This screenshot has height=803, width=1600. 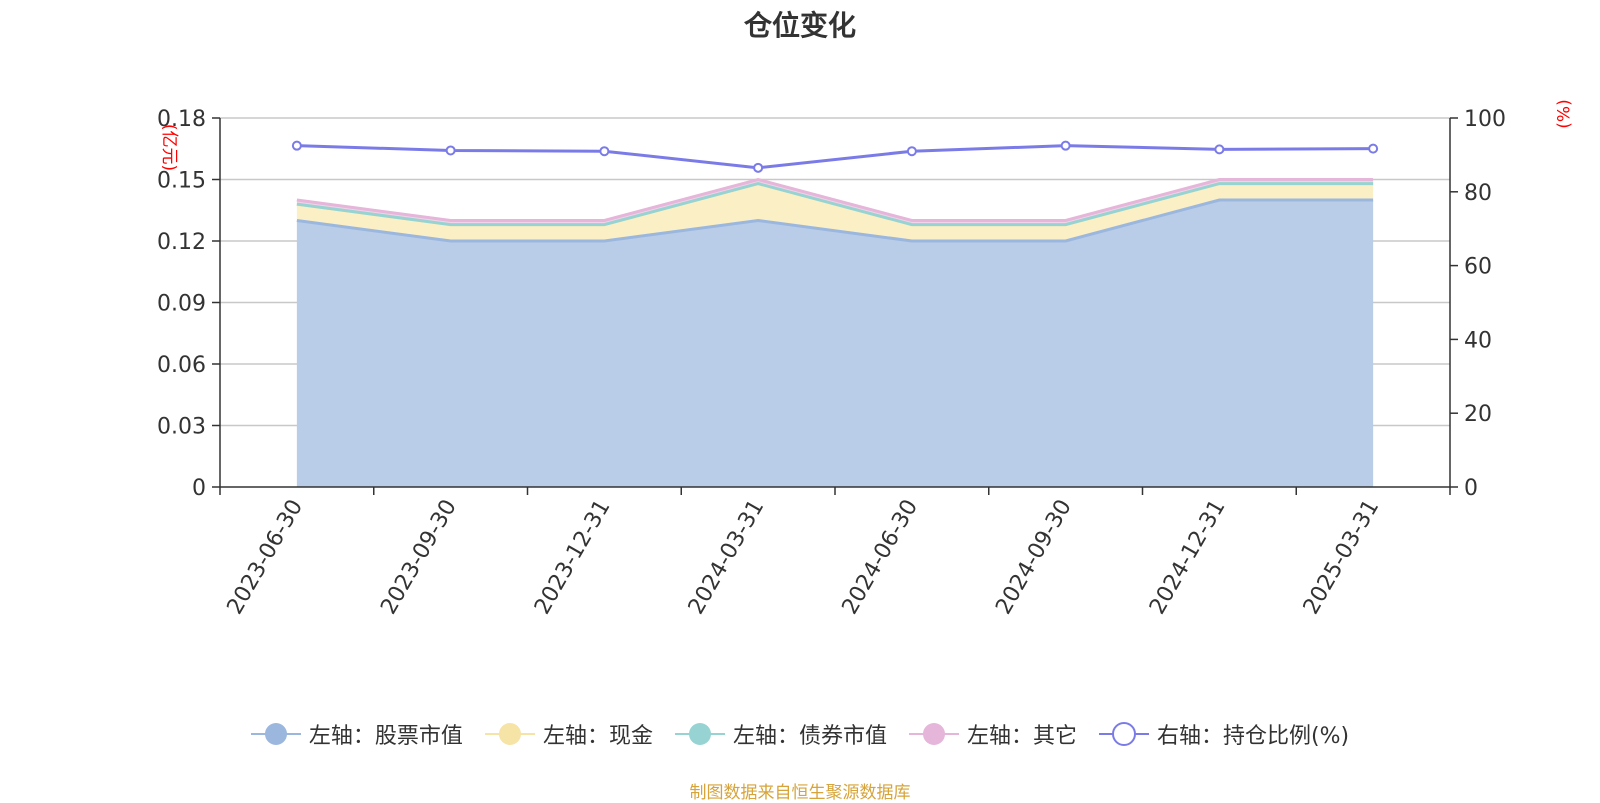 What do you see at coordinates (800, 793) in the screenshot?
I see `source-note: 制图数据来自恒生聚源数据库` at bounding box center [800, 793].